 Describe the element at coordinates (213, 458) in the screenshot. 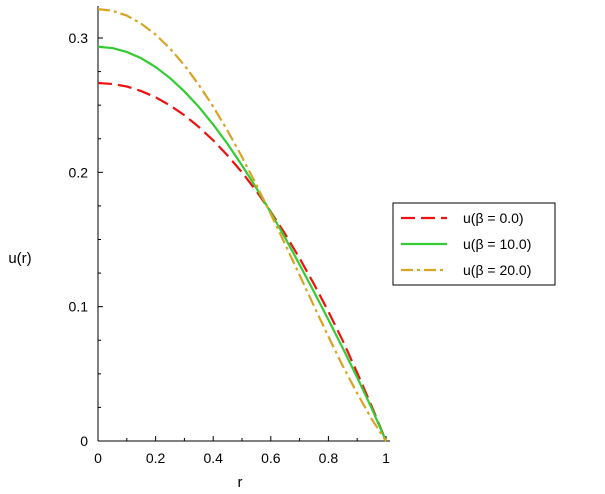

I see `x-tick-label: 0.4` at that location.